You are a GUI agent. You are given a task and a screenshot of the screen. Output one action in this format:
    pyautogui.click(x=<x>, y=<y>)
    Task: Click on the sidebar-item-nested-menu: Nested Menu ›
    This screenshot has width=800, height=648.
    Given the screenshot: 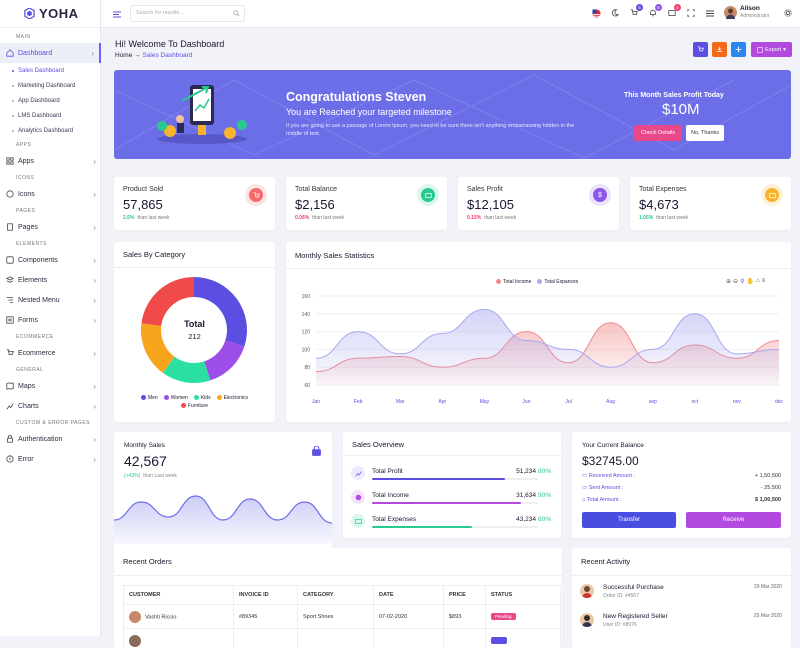 What is the action you would take?
    pyautogui.click(x=50, y=300)
    